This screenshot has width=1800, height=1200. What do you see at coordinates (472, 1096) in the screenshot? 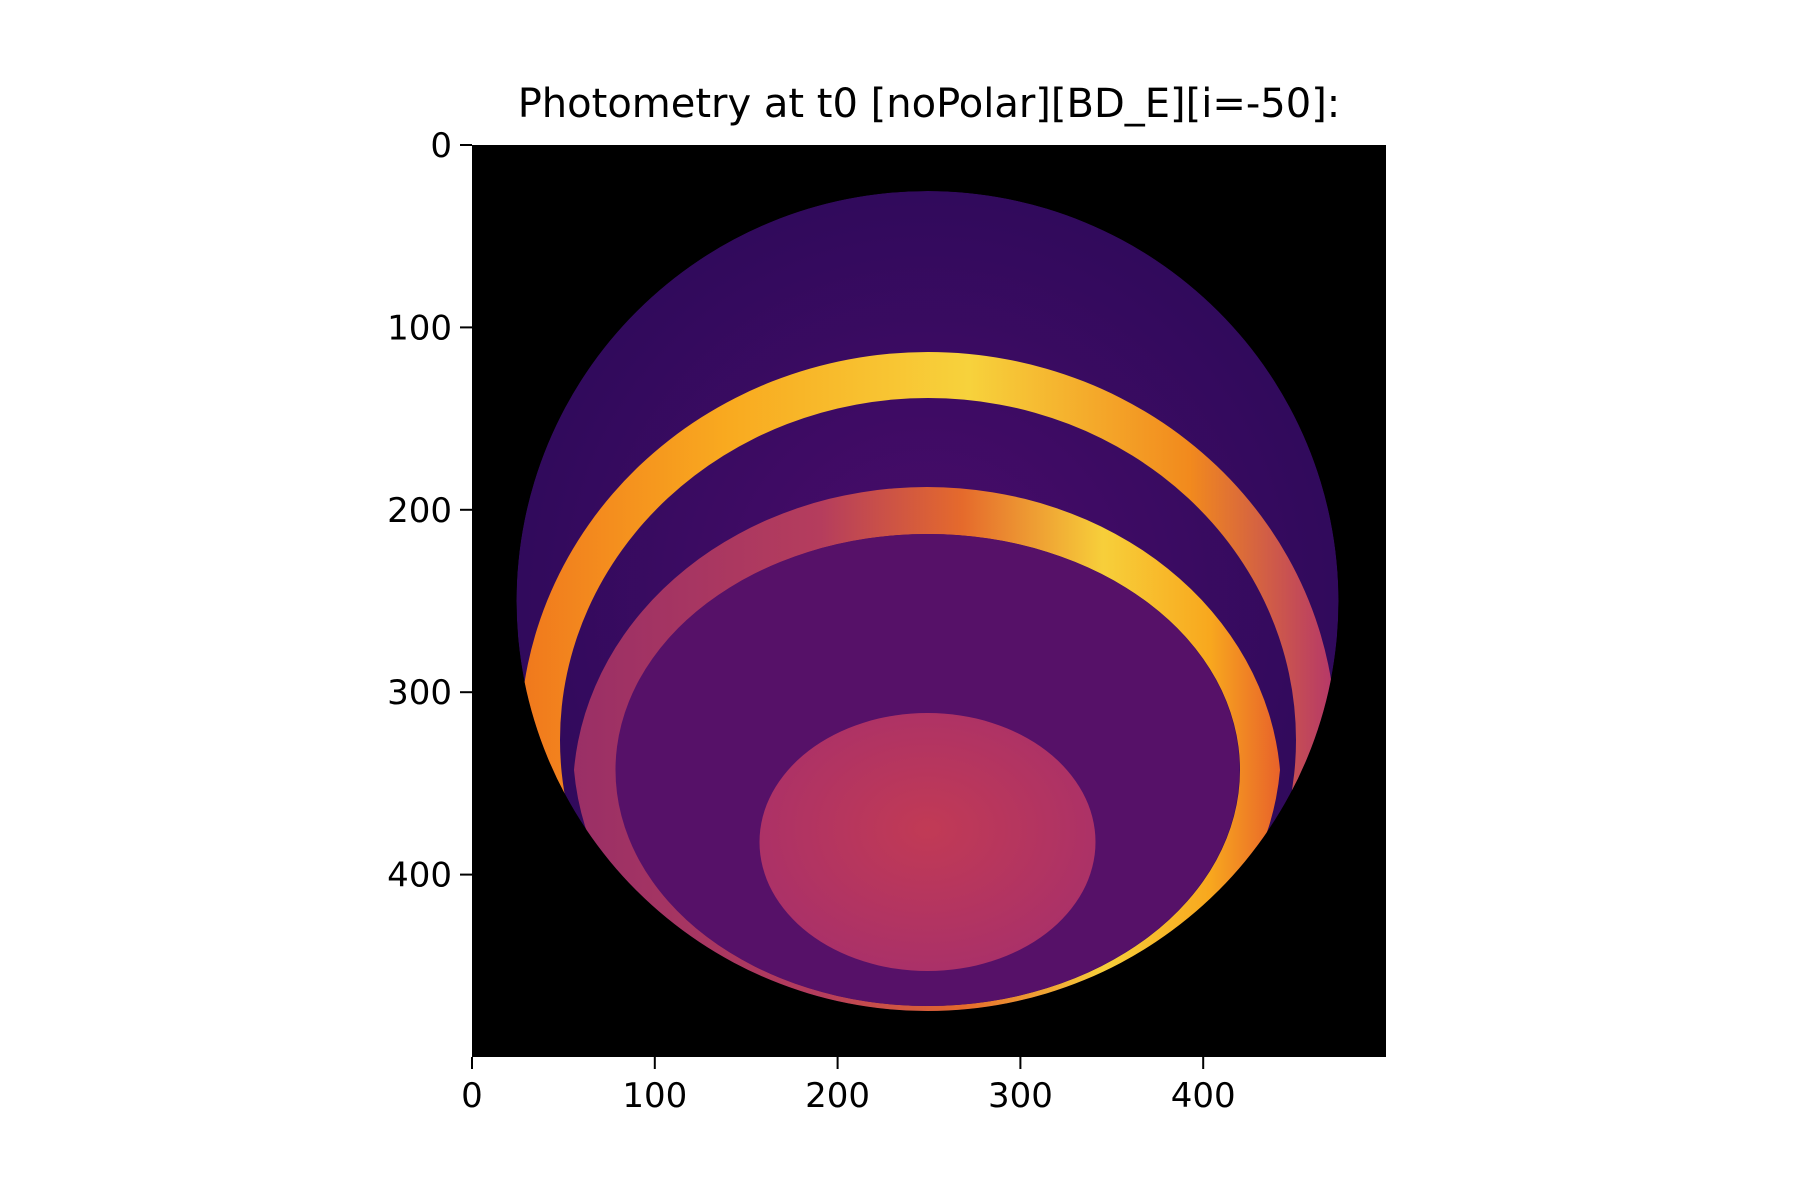
I see `x-tick-label: 0` at bounding box center [472, 1096].